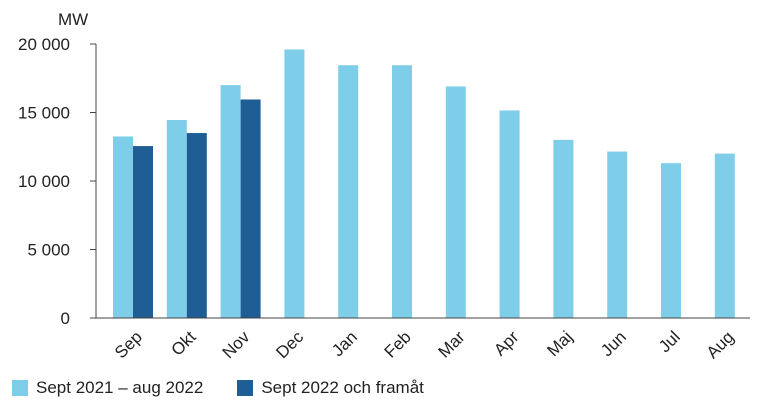 The image size is (770, 404). Describe the element at coordinates (196, 225) in the screenshot. I see `bar-series-2-okt` at that location.